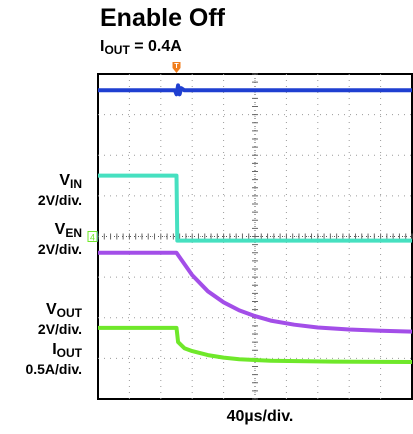 This screenshot has width=413, height=434. Describe the element at coordinates (59, 319) in the screenshot. I see `vout-label: VOUT 2V/div.` at that location.